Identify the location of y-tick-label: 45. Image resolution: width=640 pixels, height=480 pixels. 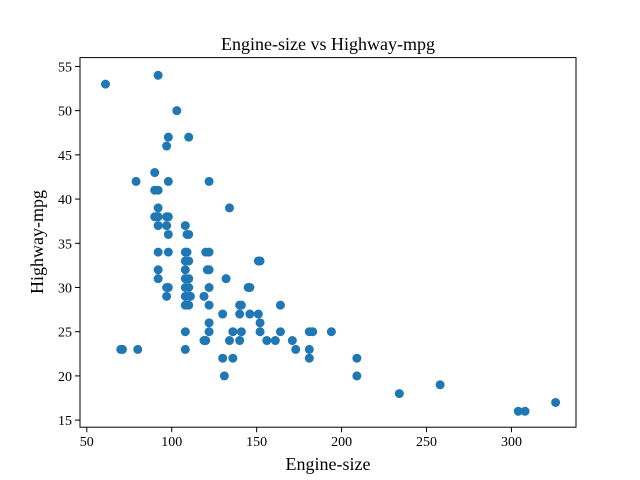
(65, 156).